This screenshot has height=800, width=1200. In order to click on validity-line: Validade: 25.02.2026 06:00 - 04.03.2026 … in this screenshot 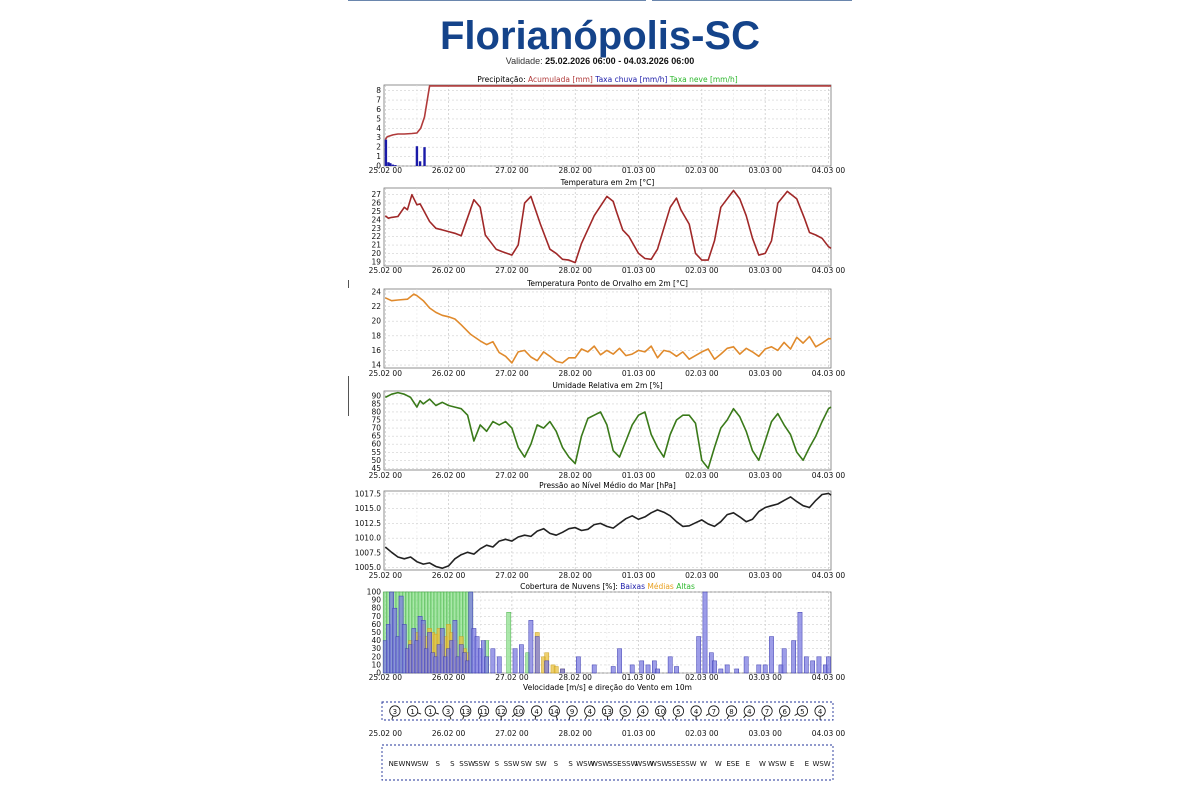, I will do `click(600, 61)`.